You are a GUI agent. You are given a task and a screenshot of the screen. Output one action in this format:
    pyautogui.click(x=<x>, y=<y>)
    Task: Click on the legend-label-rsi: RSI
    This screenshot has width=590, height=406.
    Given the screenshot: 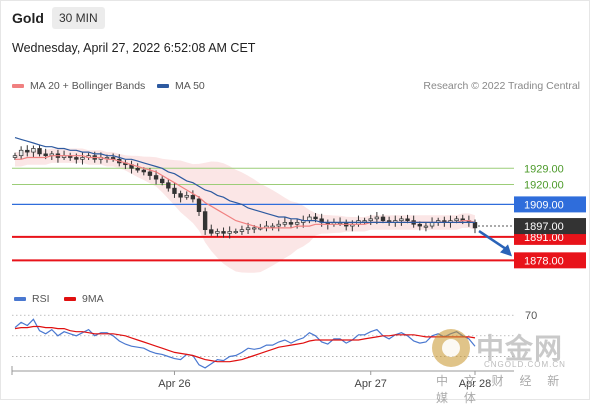 What is the action you would take?
    pyautogui.click(x=41, y=299)
    